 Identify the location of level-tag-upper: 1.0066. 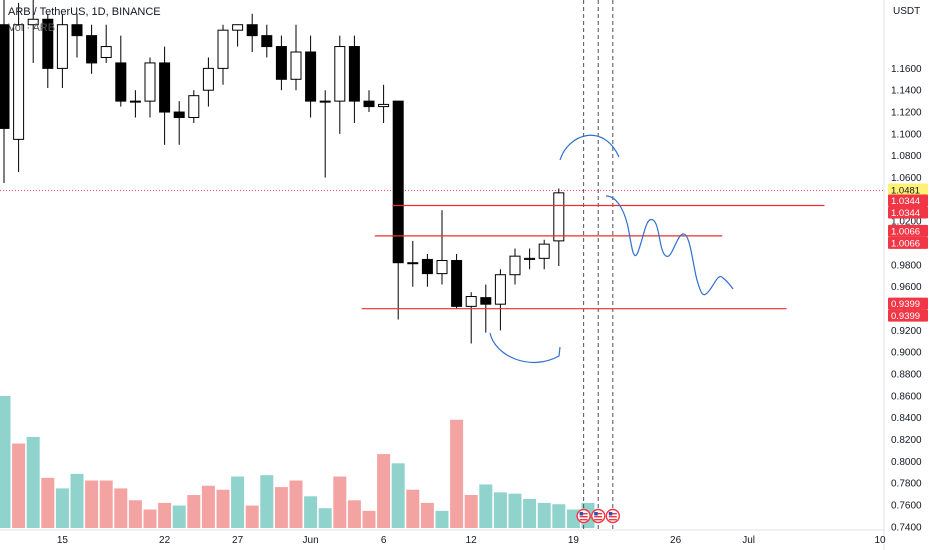
(905, 231).